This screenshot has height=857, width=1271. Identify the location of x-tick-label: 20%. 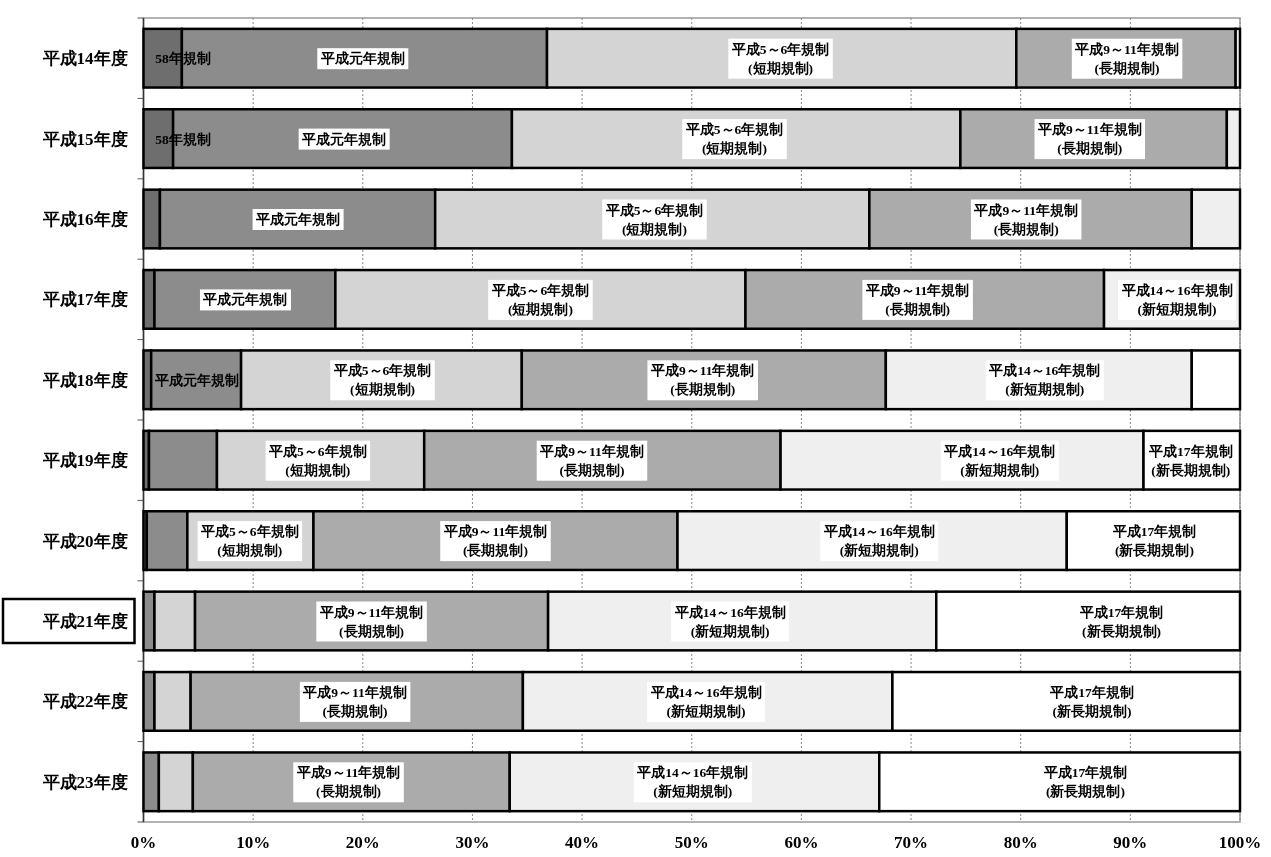
(362, 842).